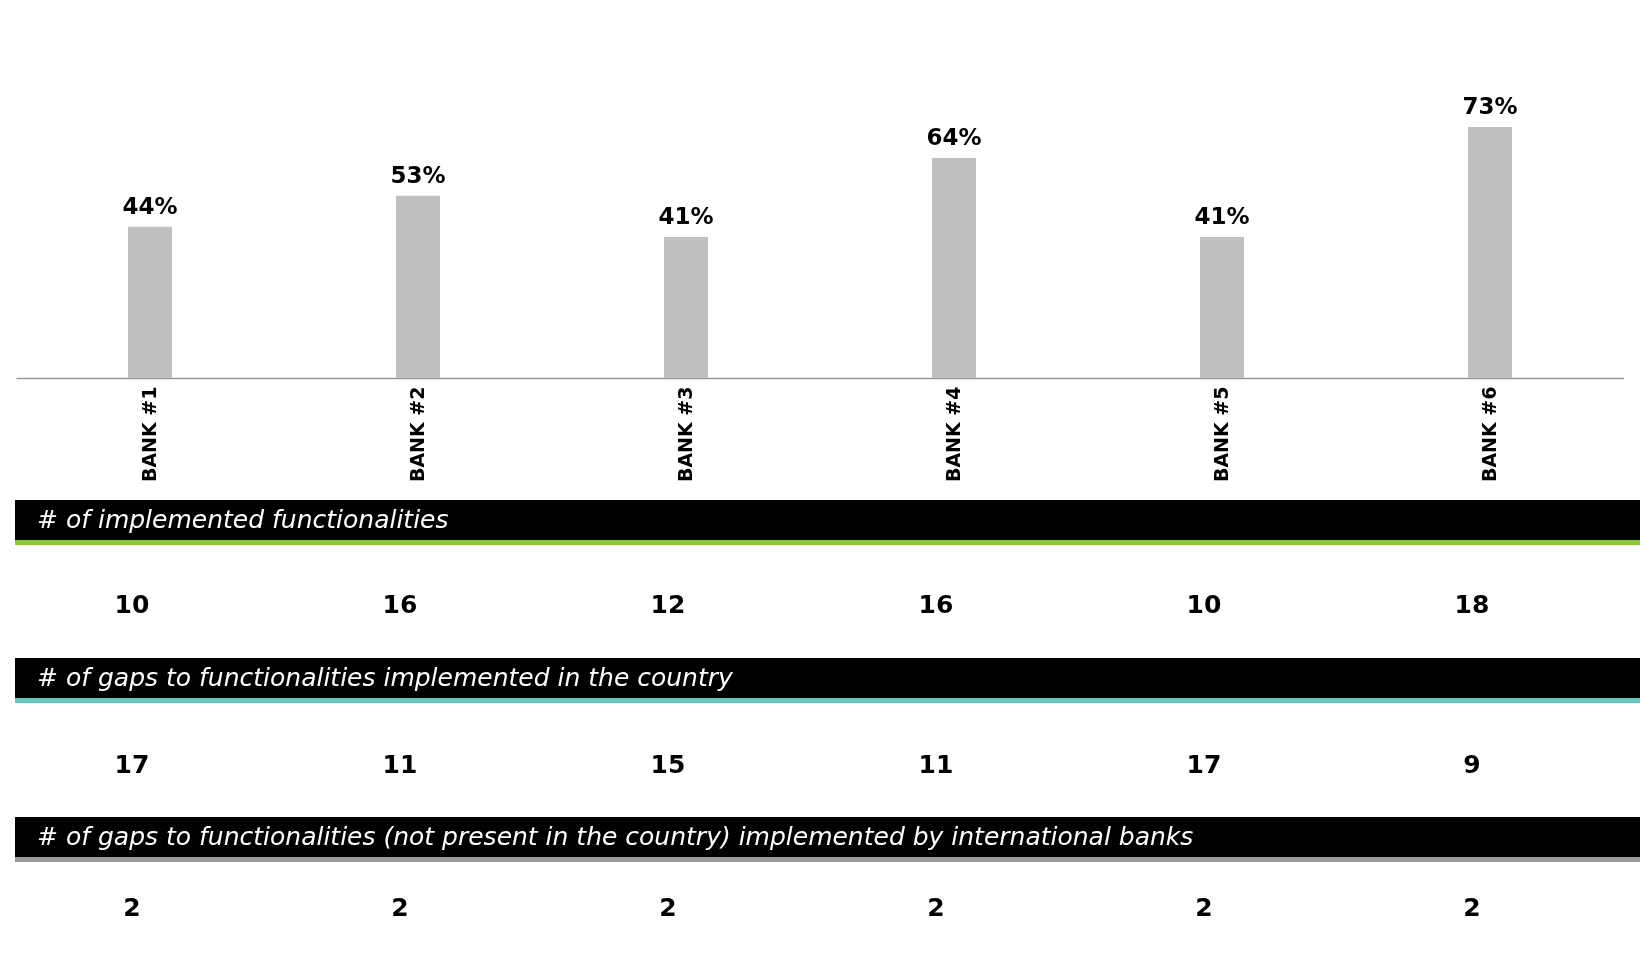  I want to click on data-label: 73%, so click(1490, 106).